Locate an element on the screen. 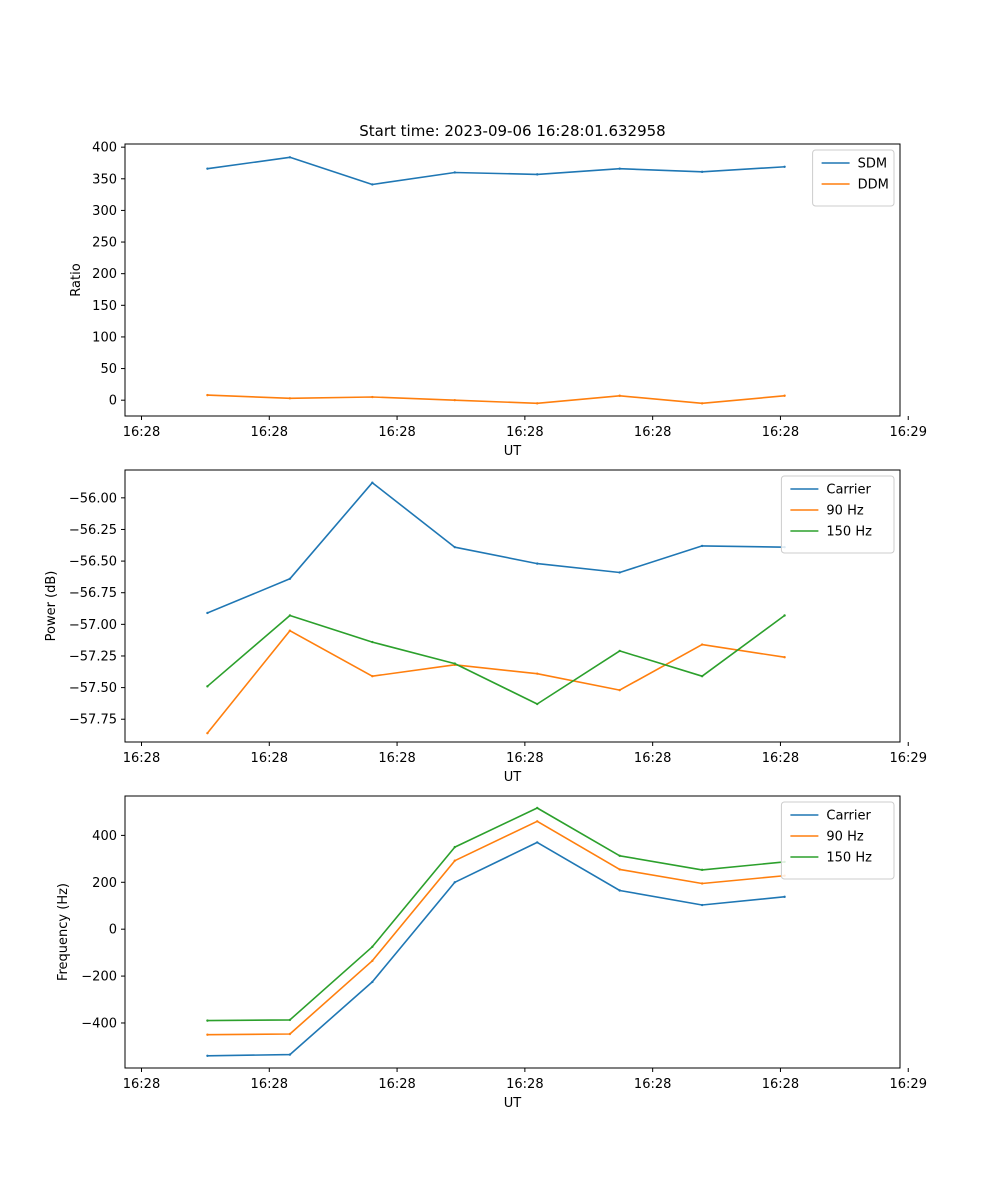  y-tick-label: 100 is located at coordinates (104, 337).